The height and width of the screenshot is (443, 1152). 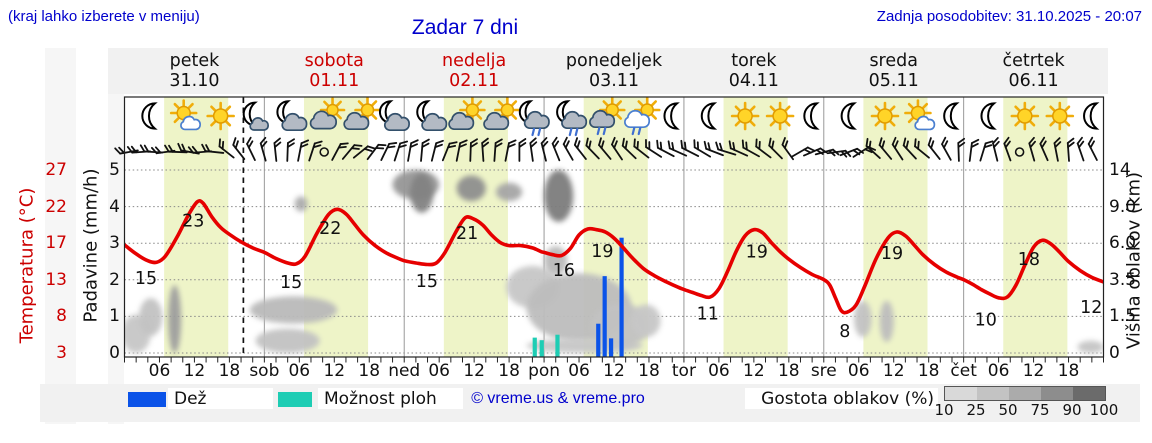 What do you see at coordinates (753, 81) in the screenshot?
I see `day-date: 04.11` at bounding box center [753, 81].